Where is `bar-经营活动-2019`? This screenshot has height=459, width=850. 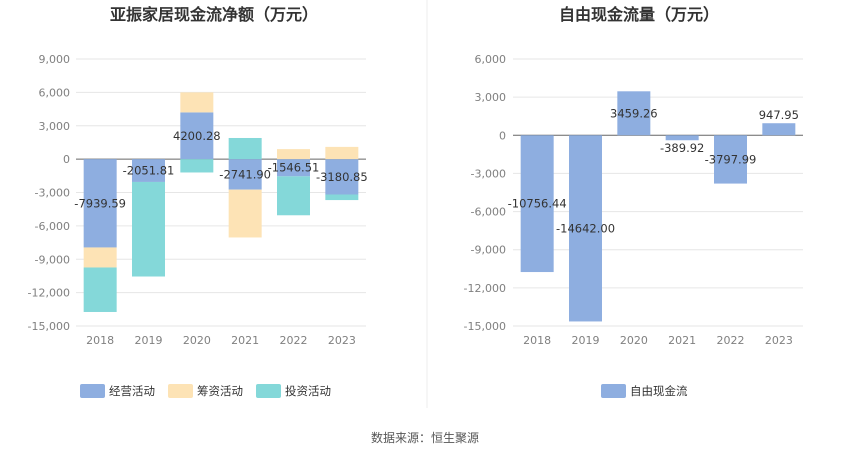
bar-经营活动-2019 is located at coordinates (148, 170).